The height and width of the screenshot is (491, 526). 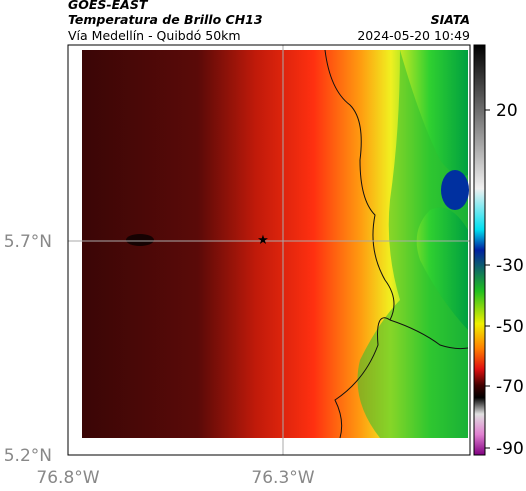 What do you see at coordinates (263, 240) in the screenshot?
I see `location-marker: ★` at bounding box center [263, 240].